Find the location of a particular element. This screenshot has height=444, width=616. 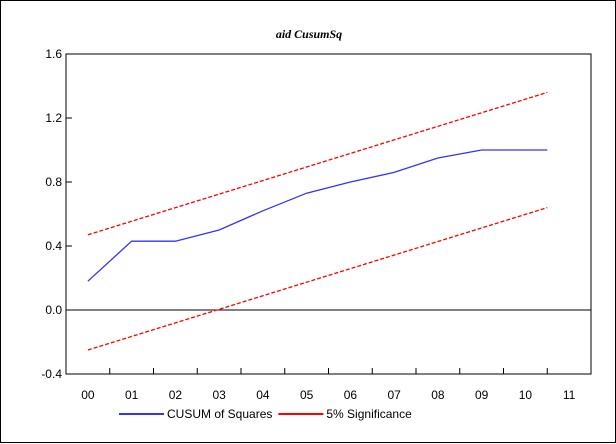

x-tick-label: 00 is located at coordinates (88, 395).